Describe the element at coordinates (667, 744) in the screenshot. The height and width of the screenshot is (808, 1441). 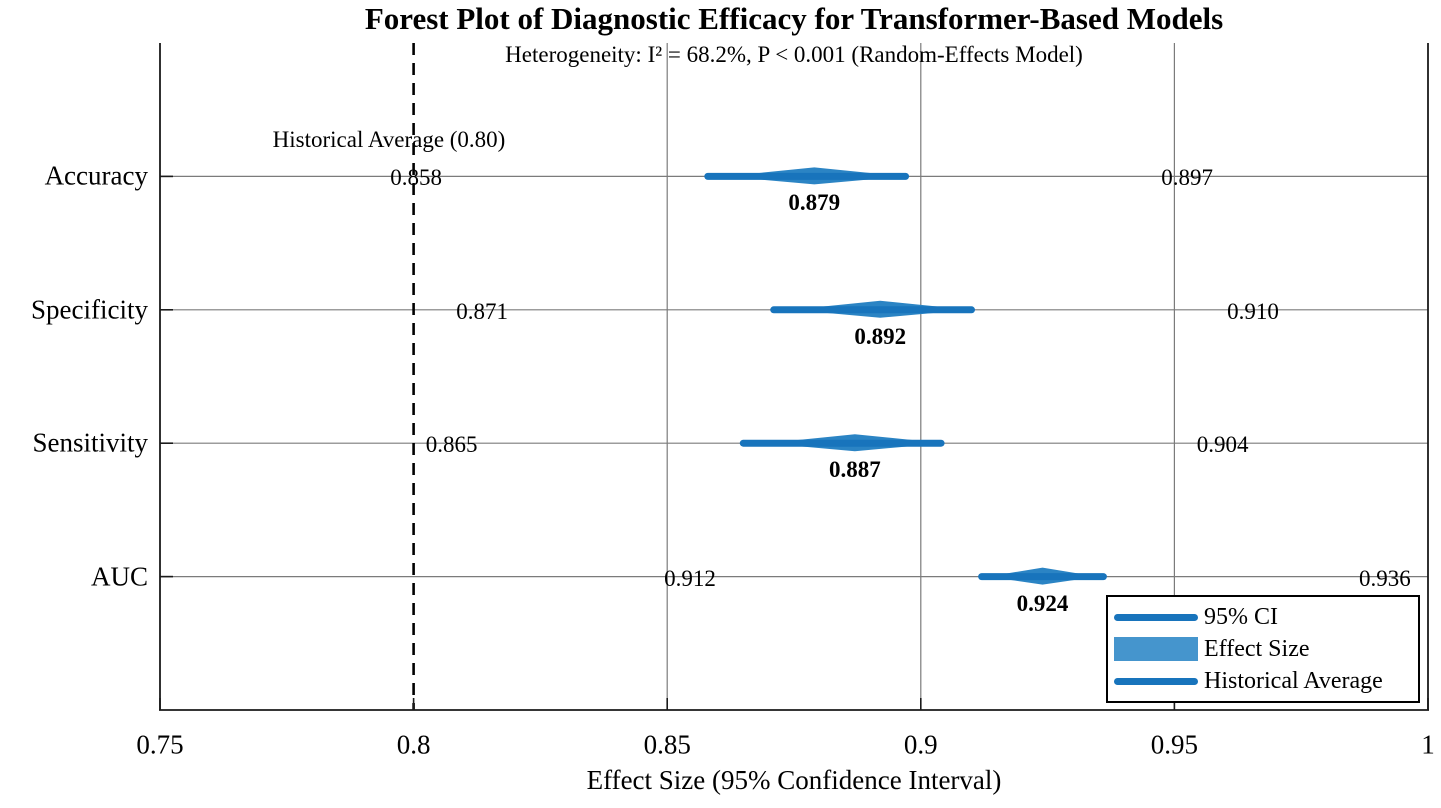
I see `x-tick-label: 0.85` at that location.